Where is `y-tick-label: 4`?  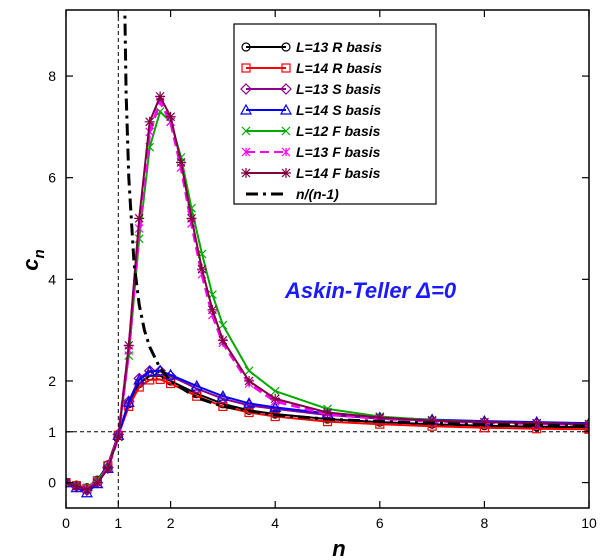
y-tick-label: 4 is located at coordinates (52, 279).